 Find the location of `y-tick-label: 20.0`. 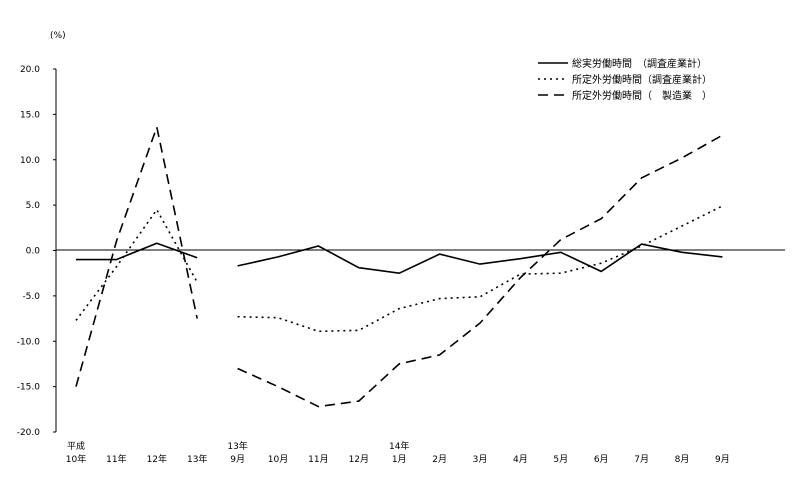

y-tick-label: 20.0 is located at coordinates (30, 70).